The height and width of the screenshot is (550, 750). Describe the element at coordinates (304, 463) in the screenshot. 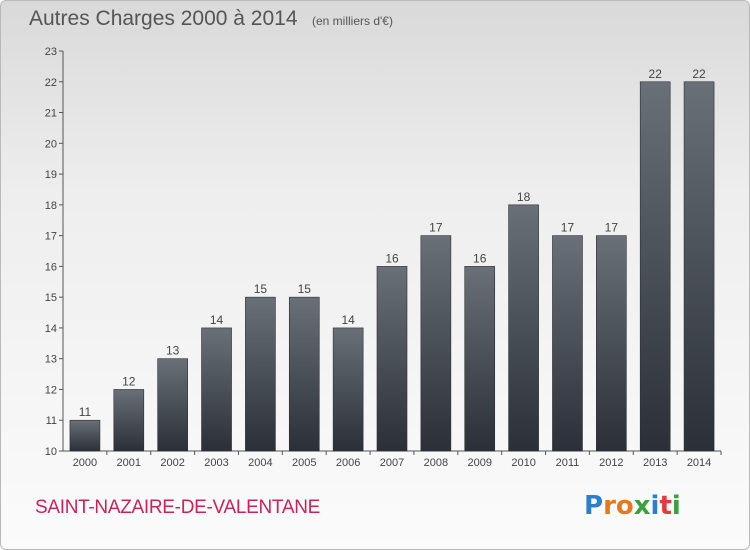

I see `x-tick-label: 2005` at that location.